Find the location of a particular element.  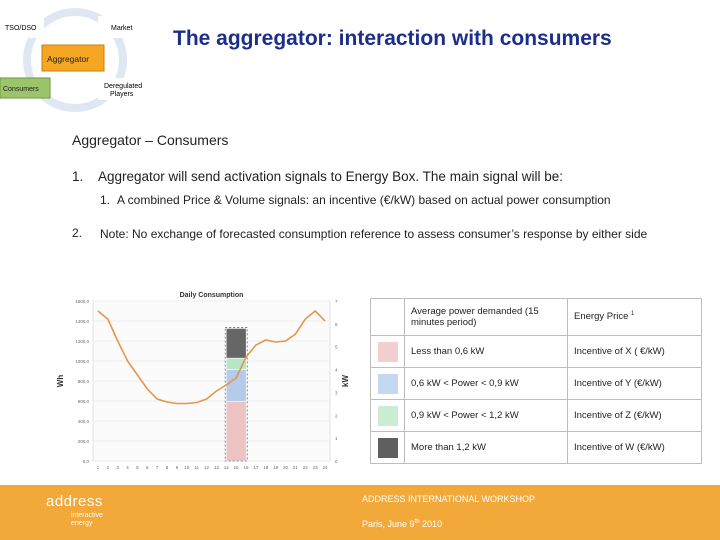

y-right-tick-label: 1 is located at coordinates (336, 438).